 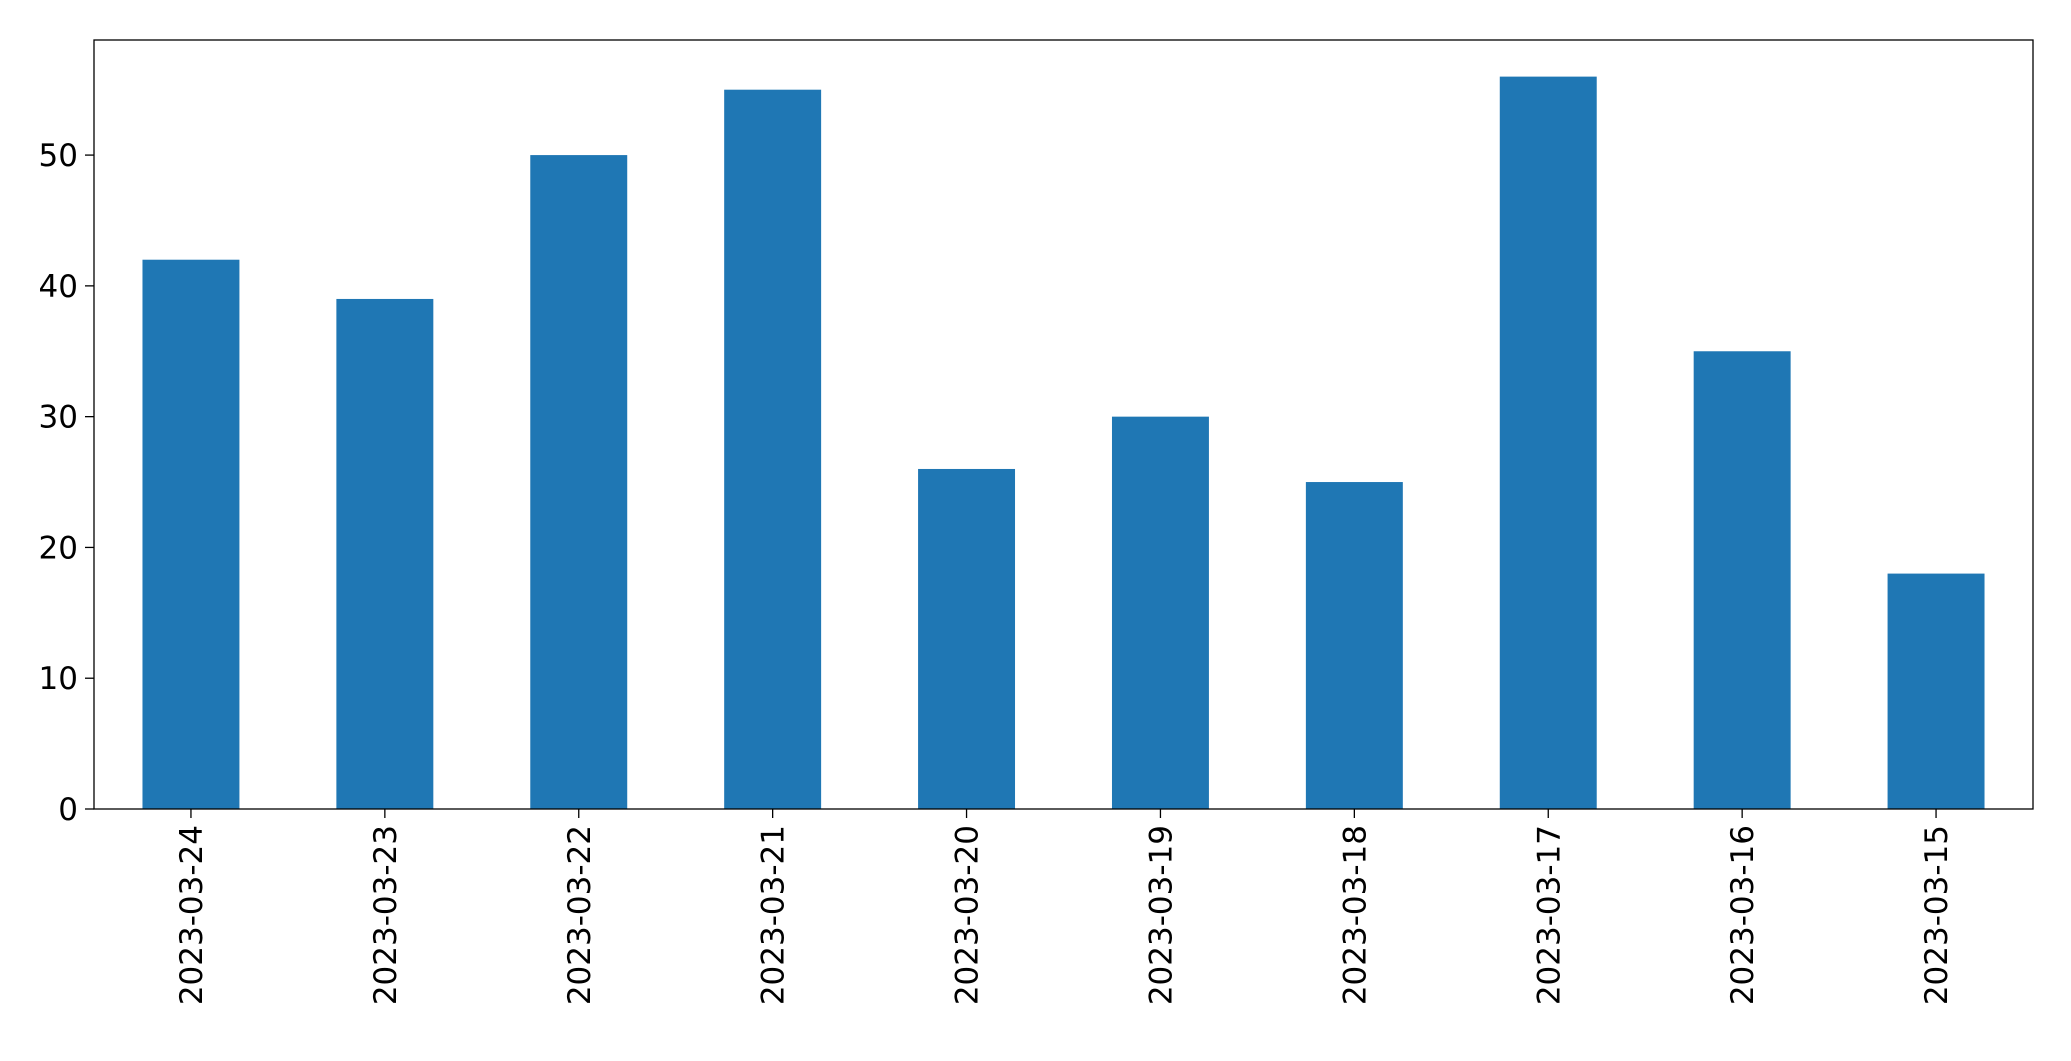 I want to click on x-tick-label: 2023-03-19, so click(x=1161, y=915).